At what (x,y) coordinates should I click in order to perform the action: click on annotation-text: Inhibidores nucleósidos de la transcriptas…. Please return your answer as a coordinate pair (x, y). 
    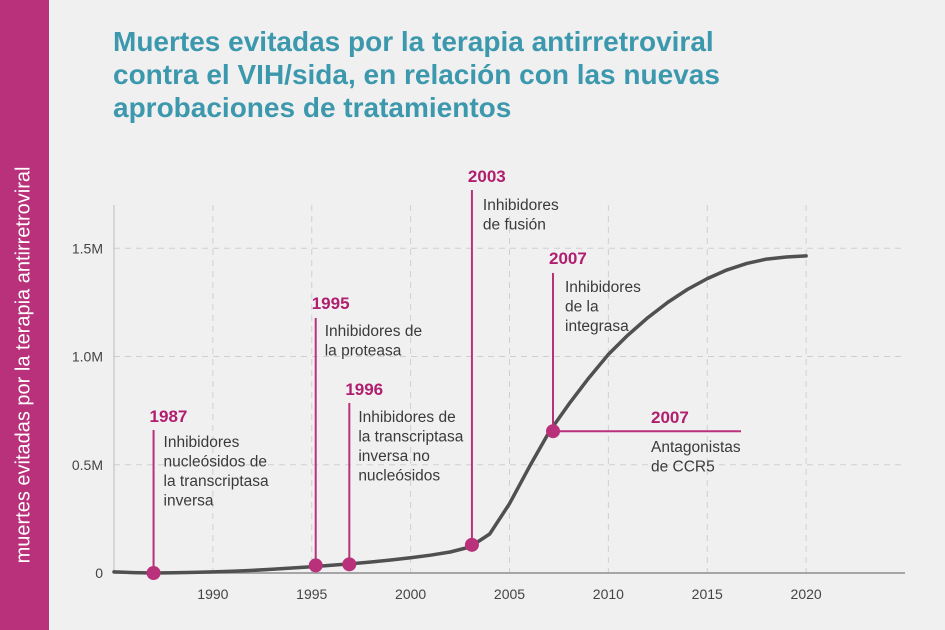
    Looking at the image, I should click on (216, 472).